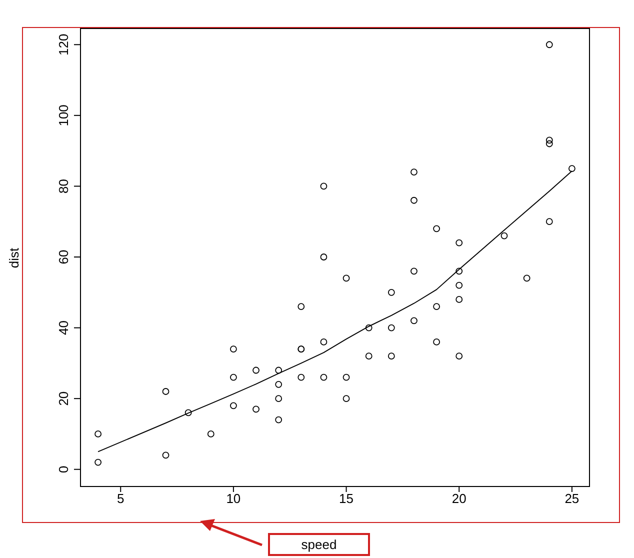  What do you see at coordinates (459, 498) in the screenshot?
I see `x-tick-label: 20` at bounding box center [459, 498].